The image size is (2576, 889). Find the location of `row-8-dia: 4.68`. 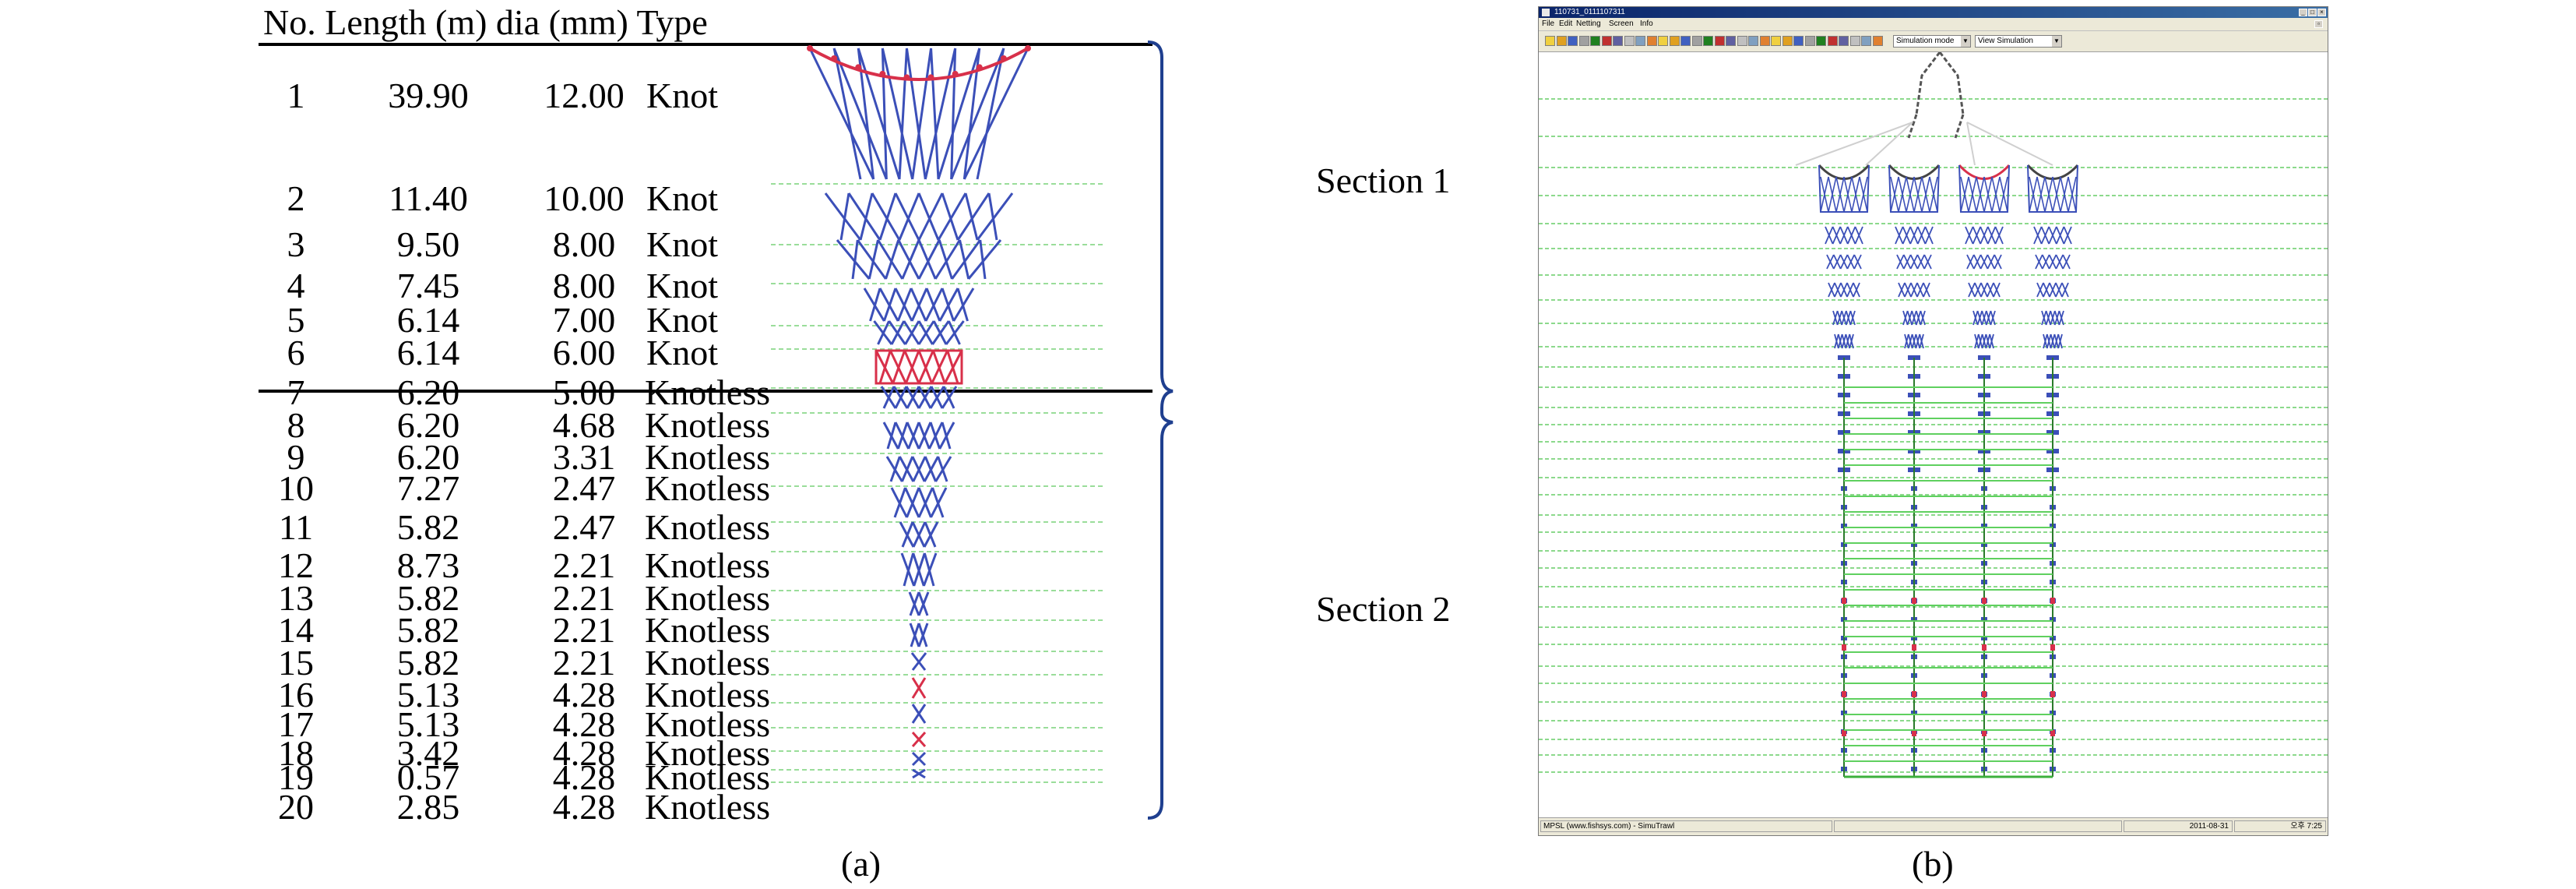

row-8-dia: 4.68 is located at coordinates (584, 424).